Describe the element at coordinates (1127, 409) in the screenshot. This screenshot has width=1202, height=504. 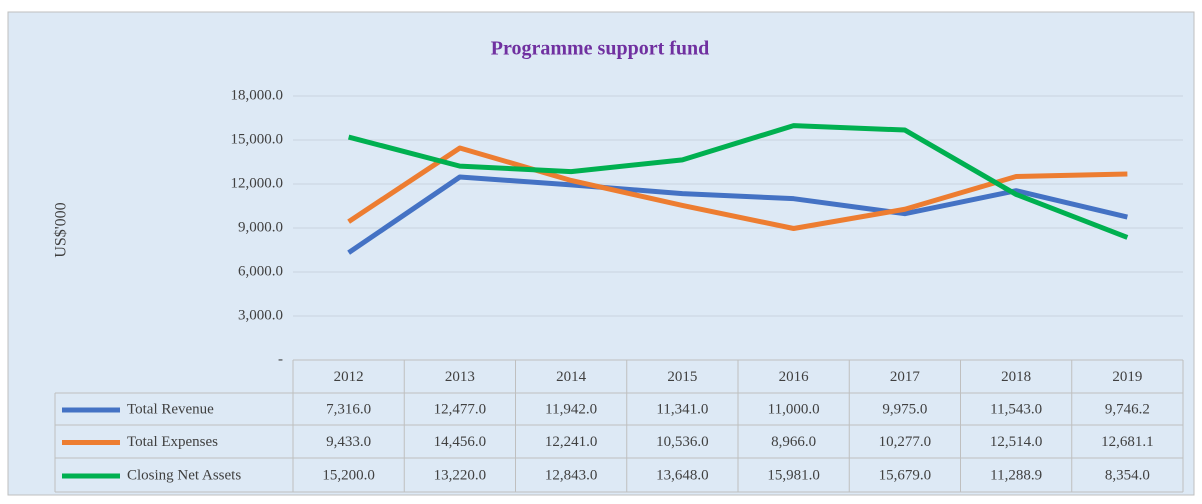
I see `table-value: 9,746.2` at that location.